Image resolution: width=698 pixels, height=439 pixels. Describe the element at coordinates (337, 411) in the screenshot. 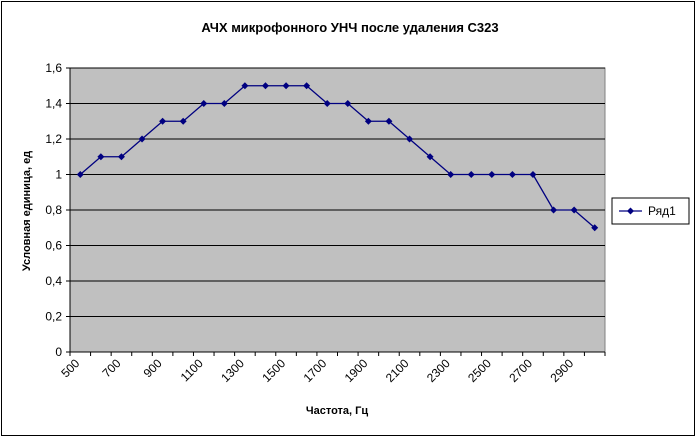

I see `x-axis-title: Частота, Гц` at that location.